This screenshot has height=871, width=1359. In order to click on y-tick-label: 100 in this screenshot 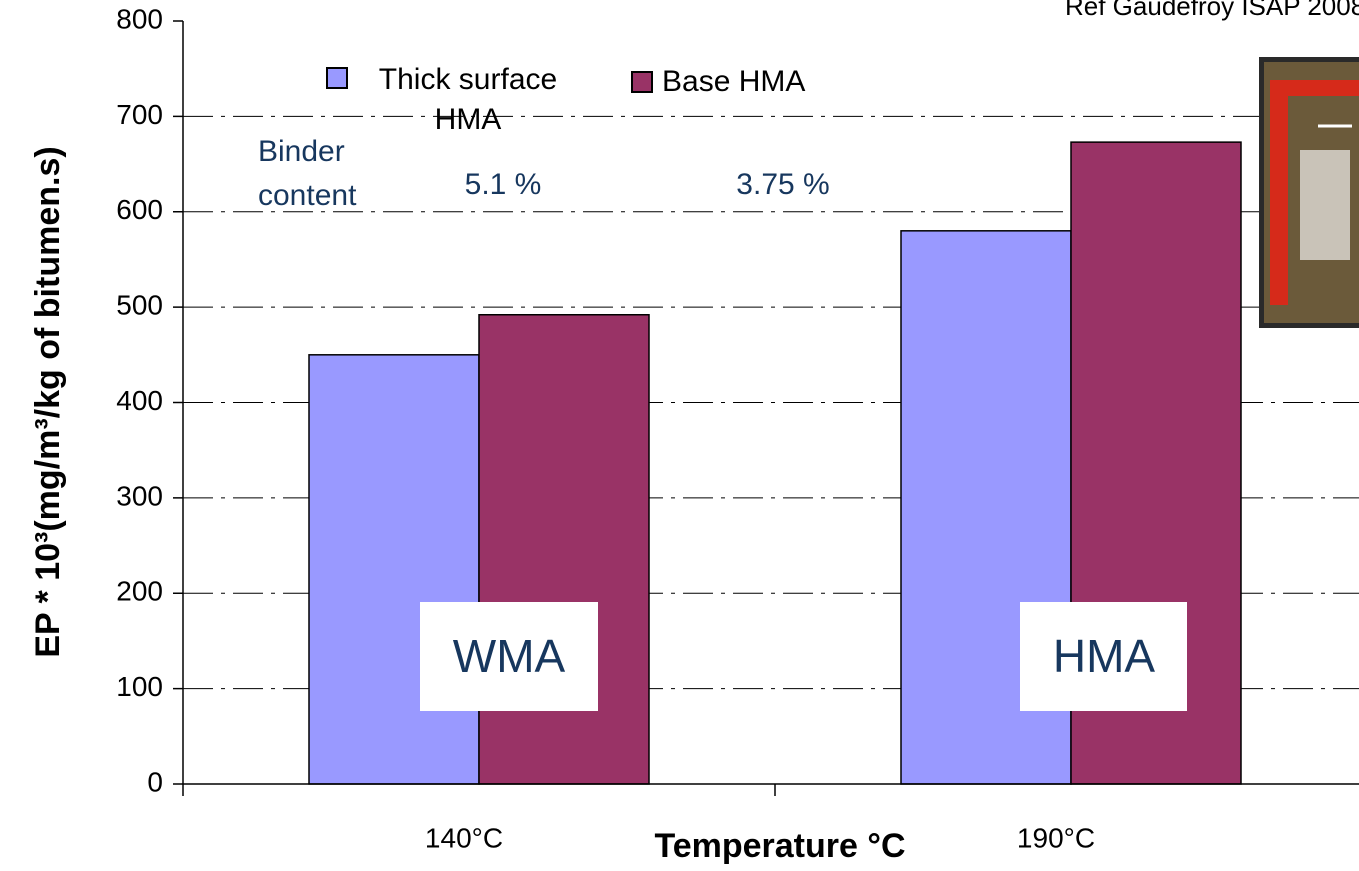, I will do `click(139, 686)`.